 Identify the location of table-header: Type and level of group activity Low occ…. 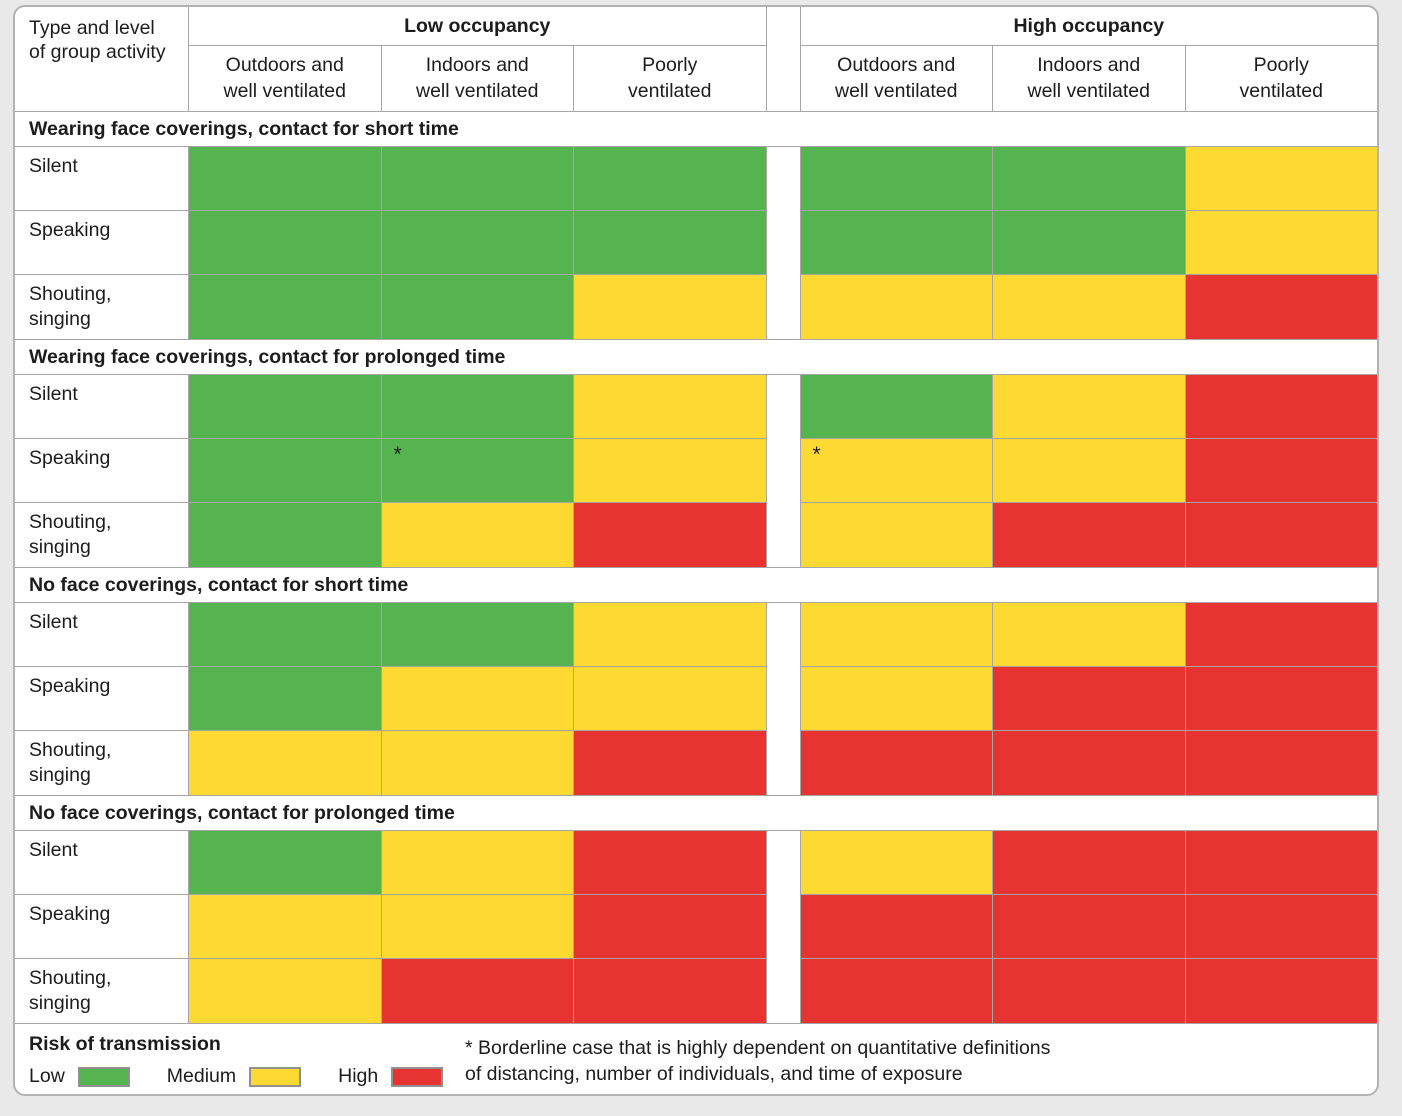
(696, 59).